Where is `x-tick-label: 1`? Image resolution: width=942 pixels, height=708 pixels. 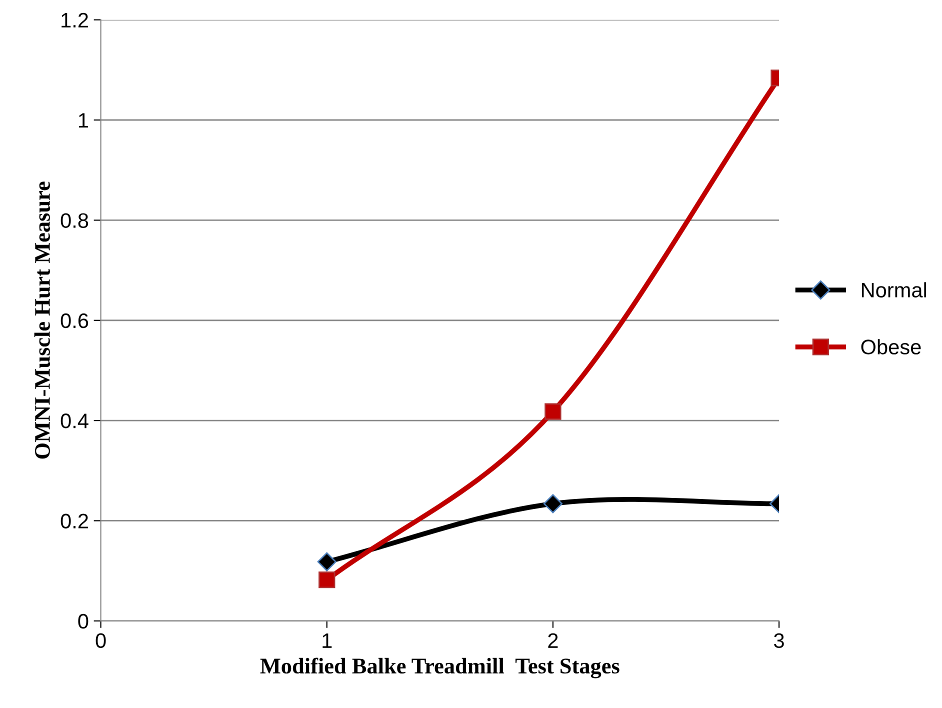
x-tick-label: 1 is located at coordinates (327, 640).